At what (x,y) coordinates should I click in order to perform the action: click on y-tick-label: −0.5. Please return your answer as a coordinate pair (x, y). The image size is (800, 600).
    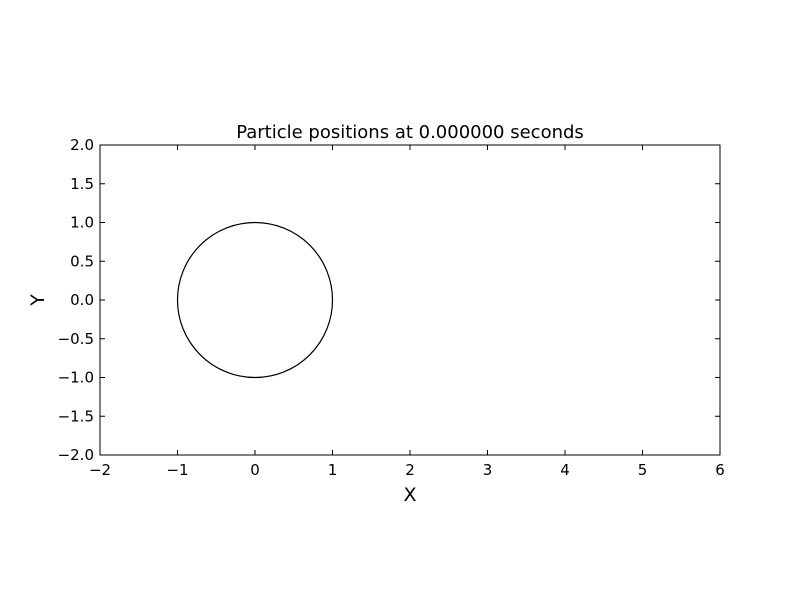
    Looking at the image, I should click on (76, 339).